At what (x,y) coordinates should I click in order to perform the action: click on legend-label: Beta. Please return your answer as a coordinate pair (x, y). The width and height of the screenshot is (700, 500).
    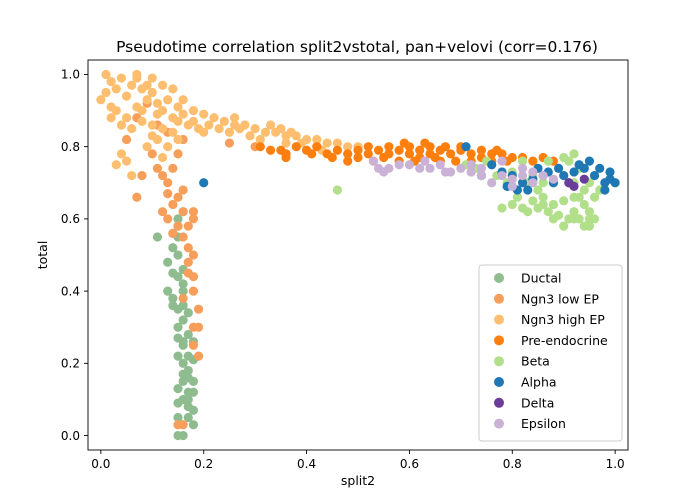
    Looking at the image, I should click on (535, 361).